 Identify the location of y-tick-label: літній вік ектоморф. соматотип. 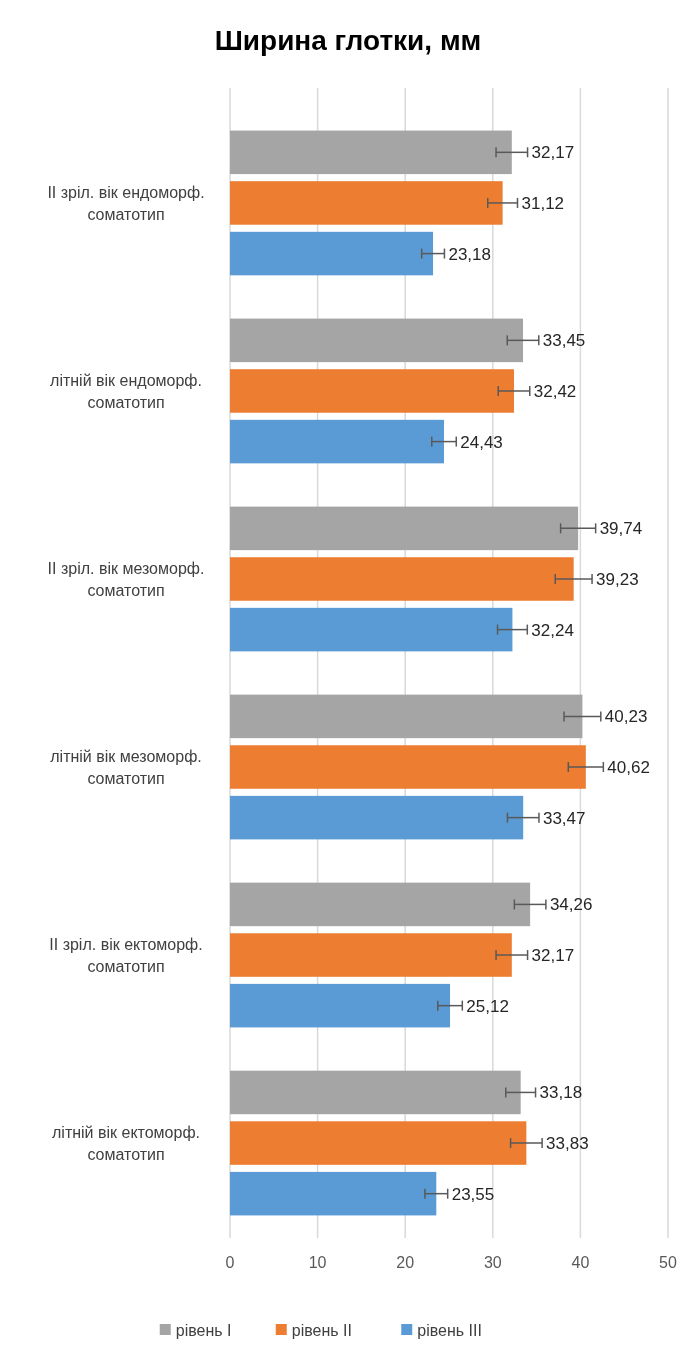
(126, 1143).